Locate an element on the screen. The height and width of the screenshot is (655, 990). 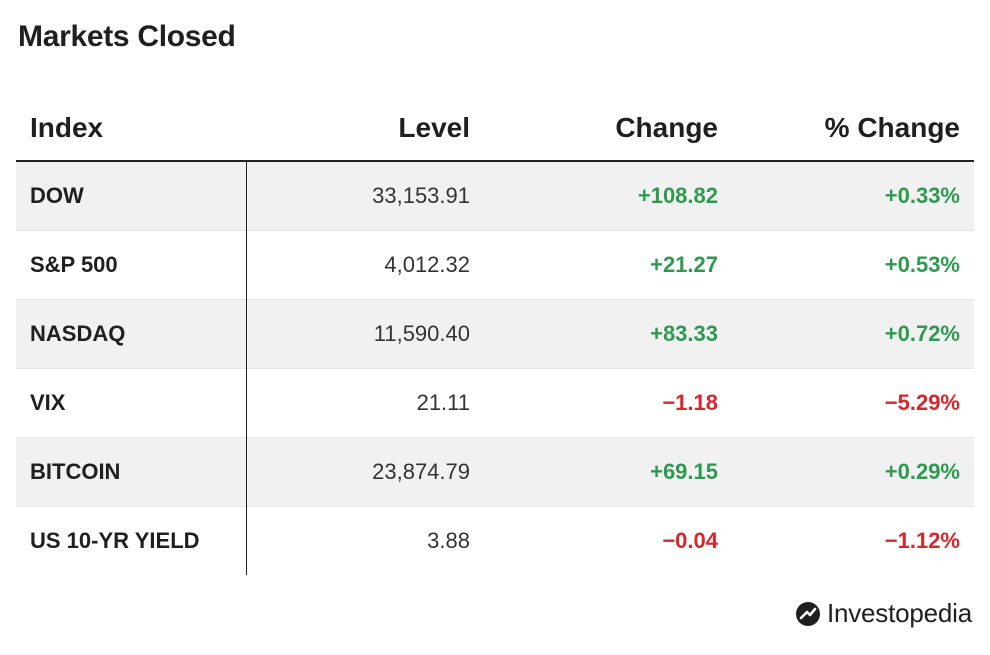
column-header-level: Level is located at coordinates (434, 127).